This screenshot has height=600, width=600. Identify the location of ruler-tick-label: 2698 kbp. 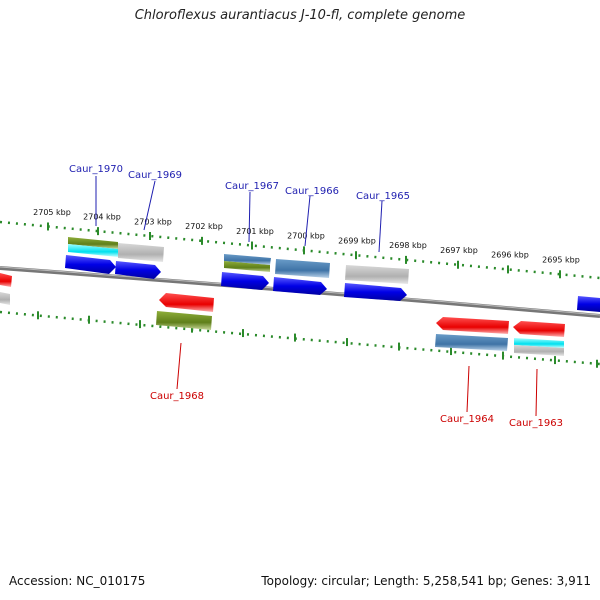
(408, 245).